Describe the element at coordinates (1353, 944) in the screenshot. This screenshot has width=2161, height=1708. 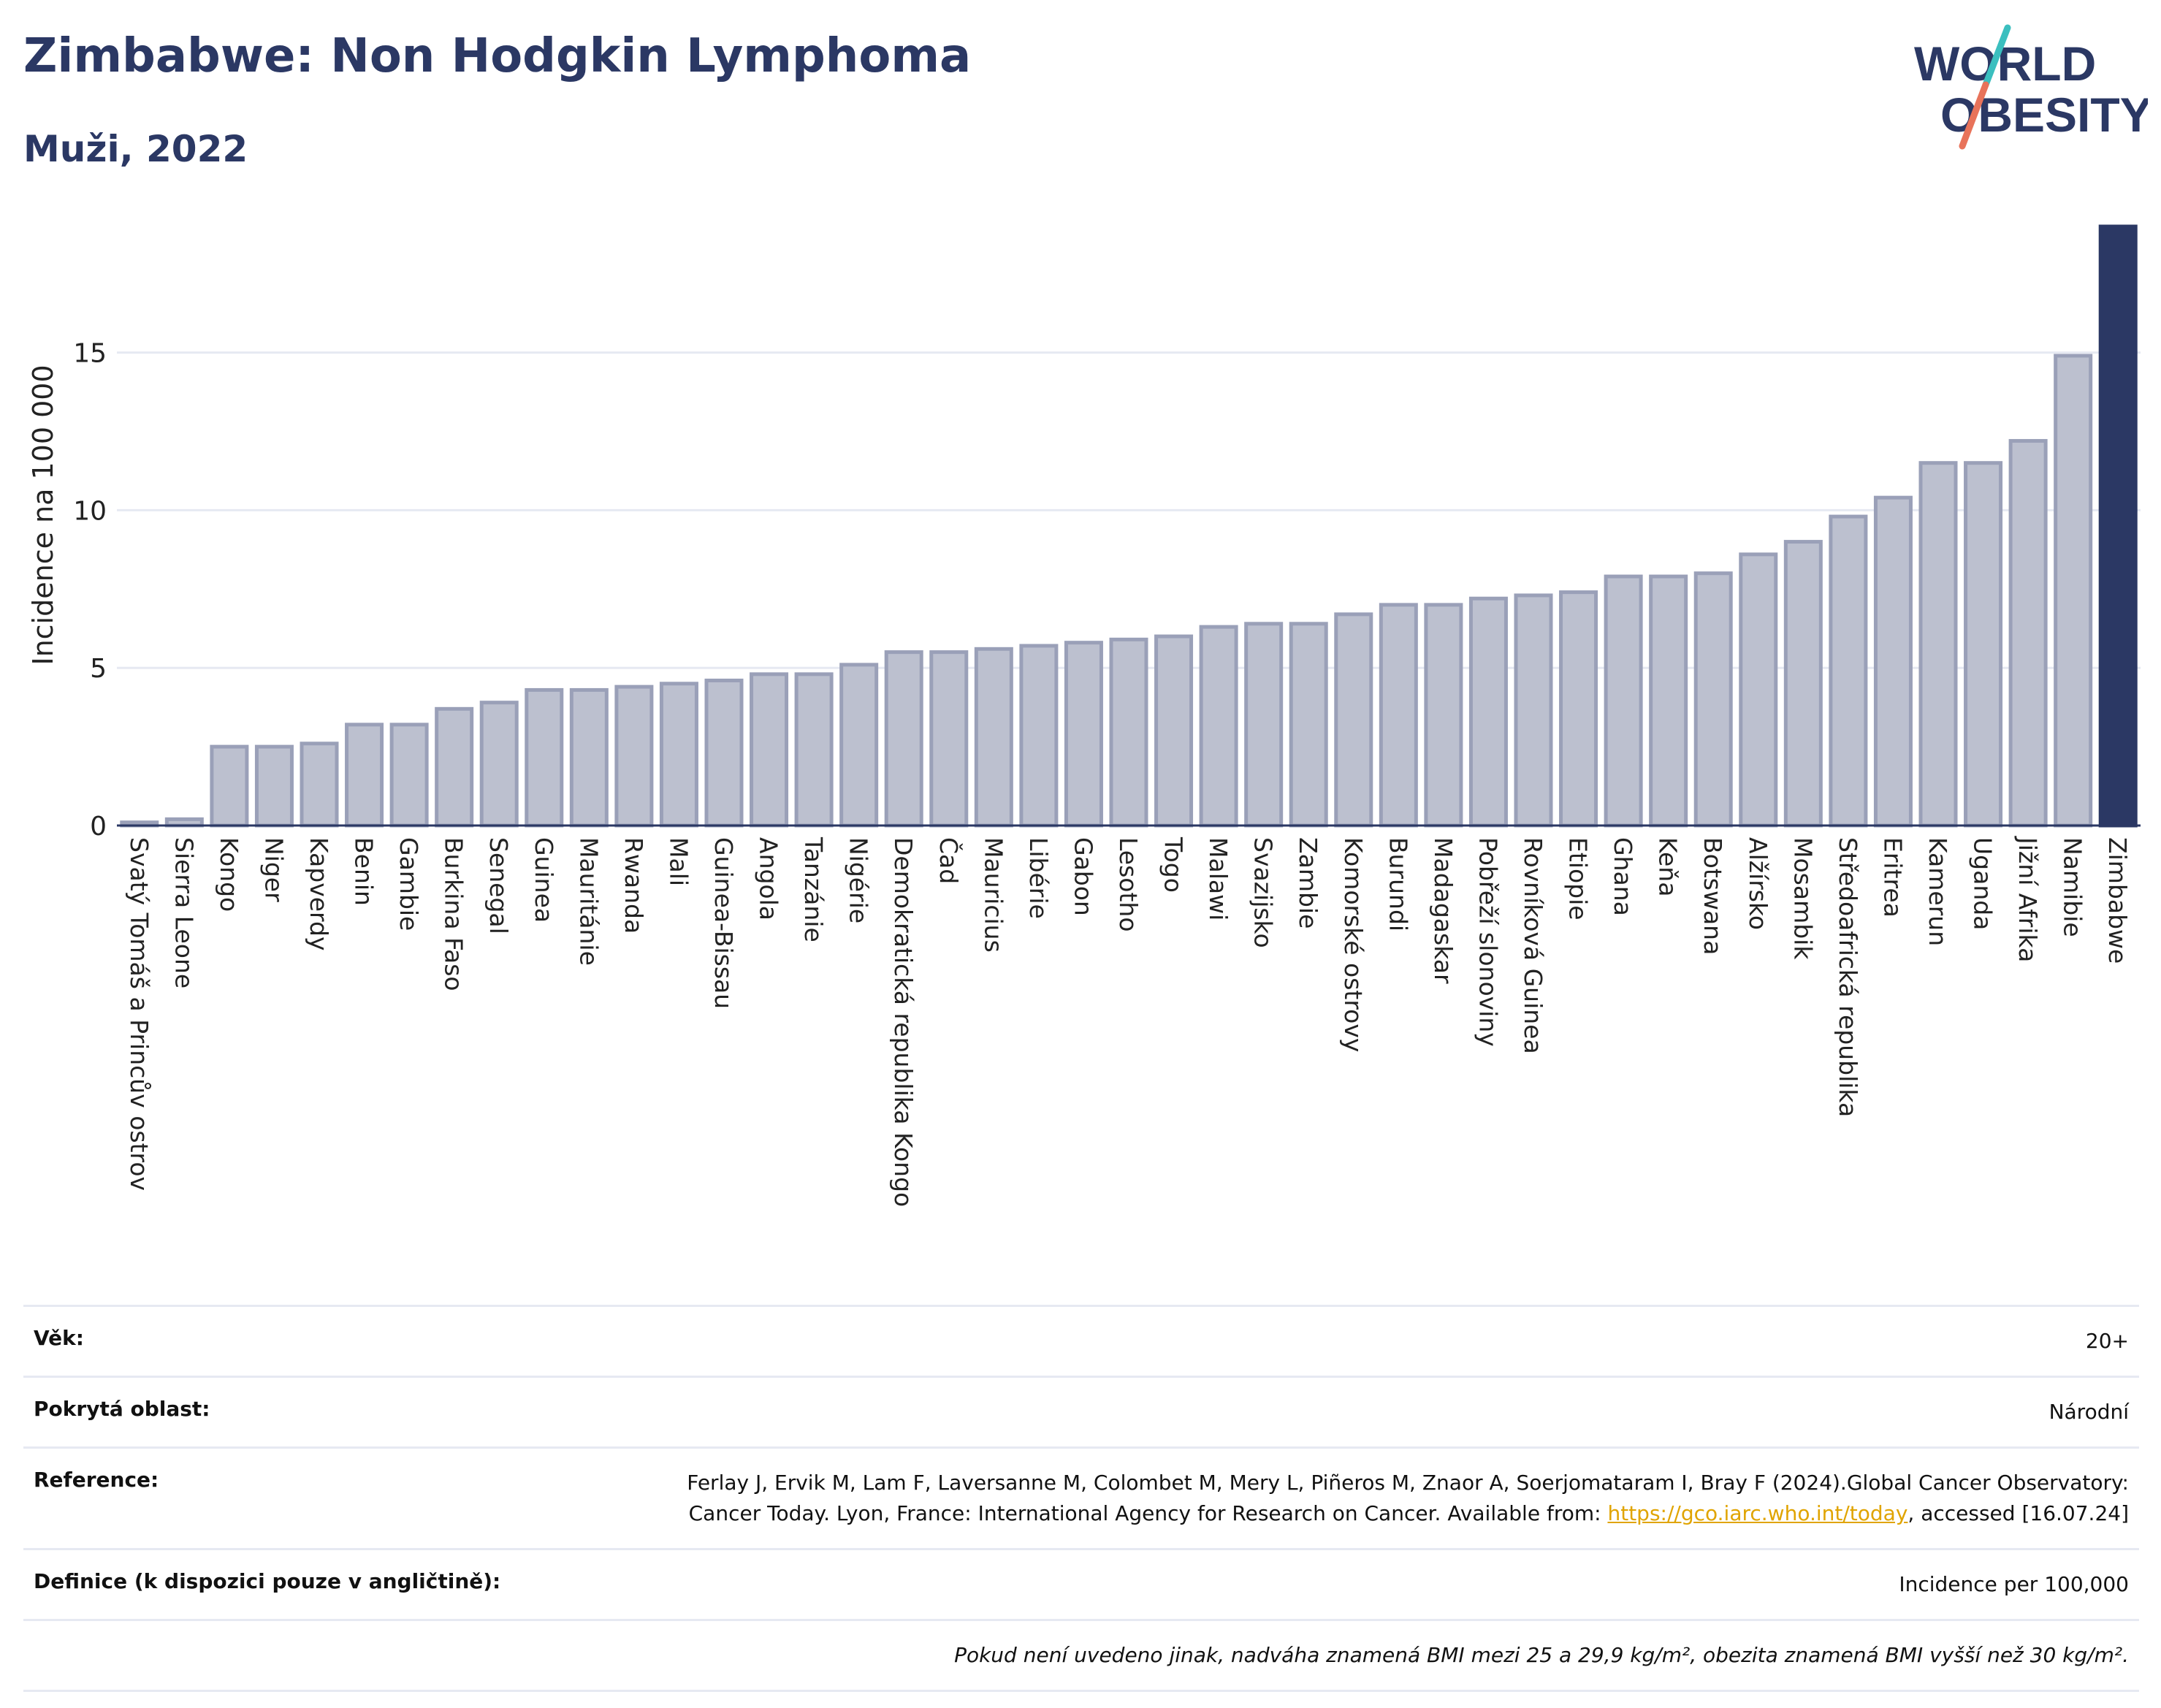
I see `x-tick-label: Komorské ostrovy` at that location.